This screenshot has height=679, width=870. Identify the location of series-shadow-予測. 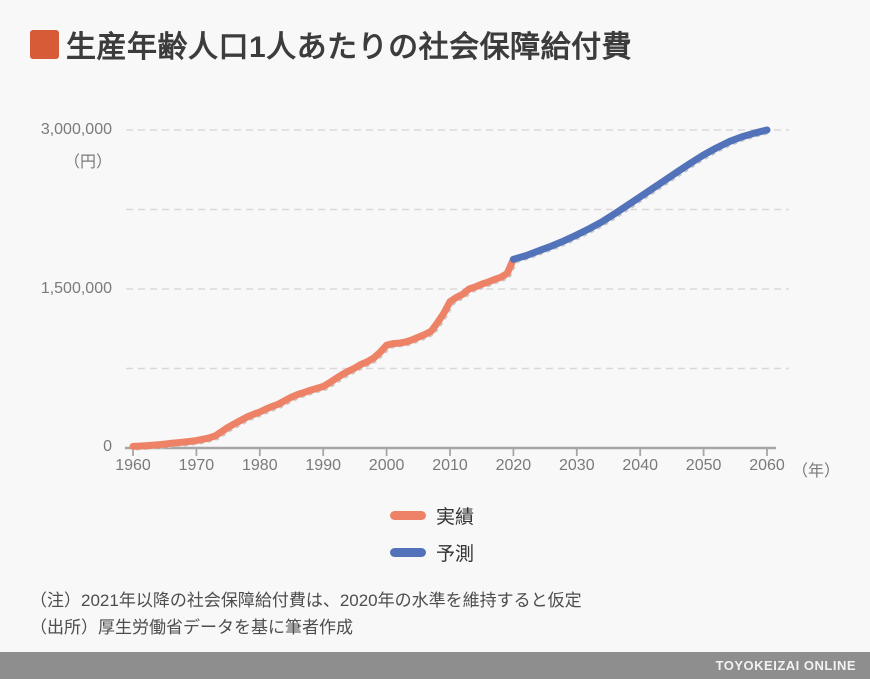
(643, 198).